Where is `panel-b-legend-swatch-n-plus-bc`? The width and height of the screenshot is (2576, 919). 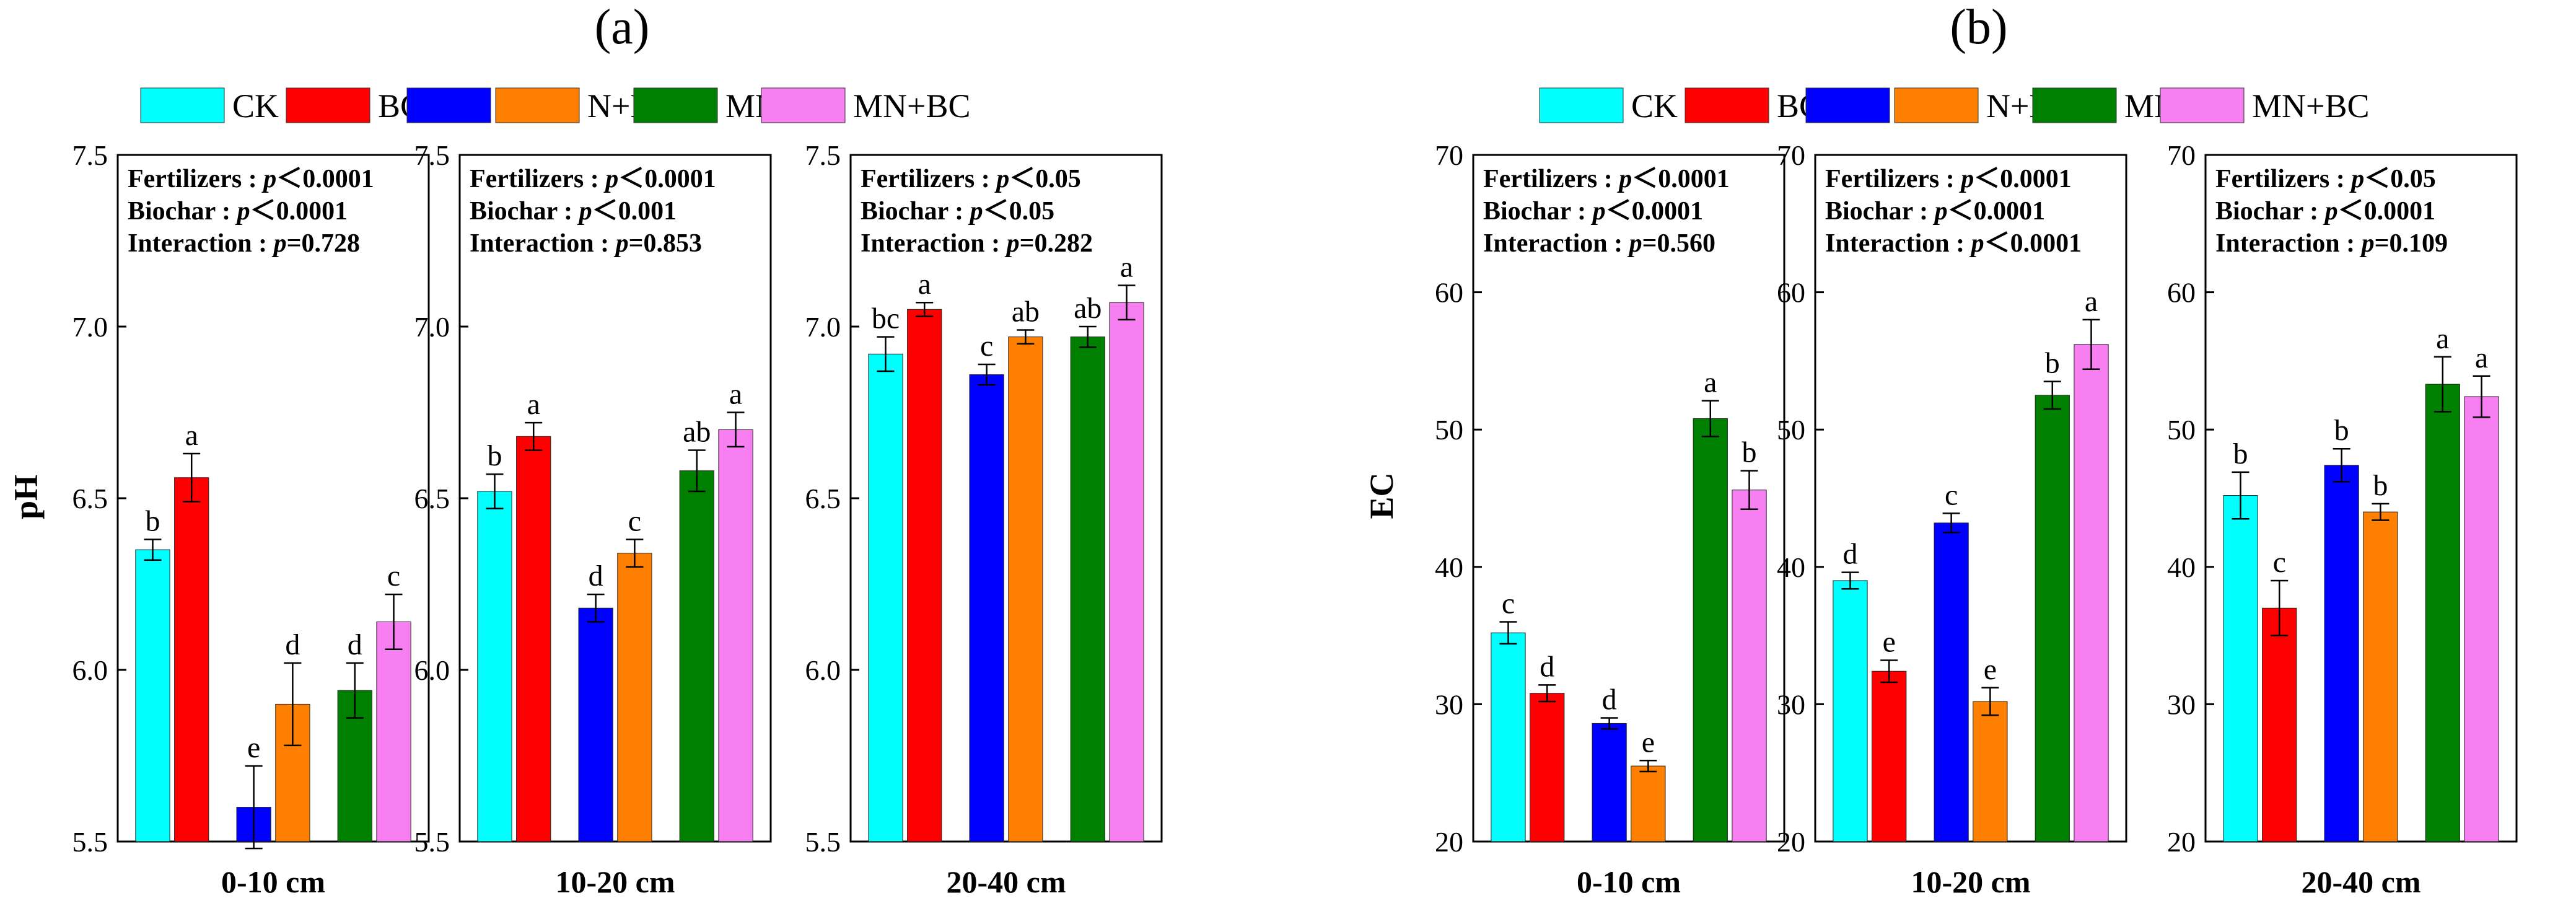 panel-b-legend-swatch-n-plus-bc is located at coordinates (1936, 105).